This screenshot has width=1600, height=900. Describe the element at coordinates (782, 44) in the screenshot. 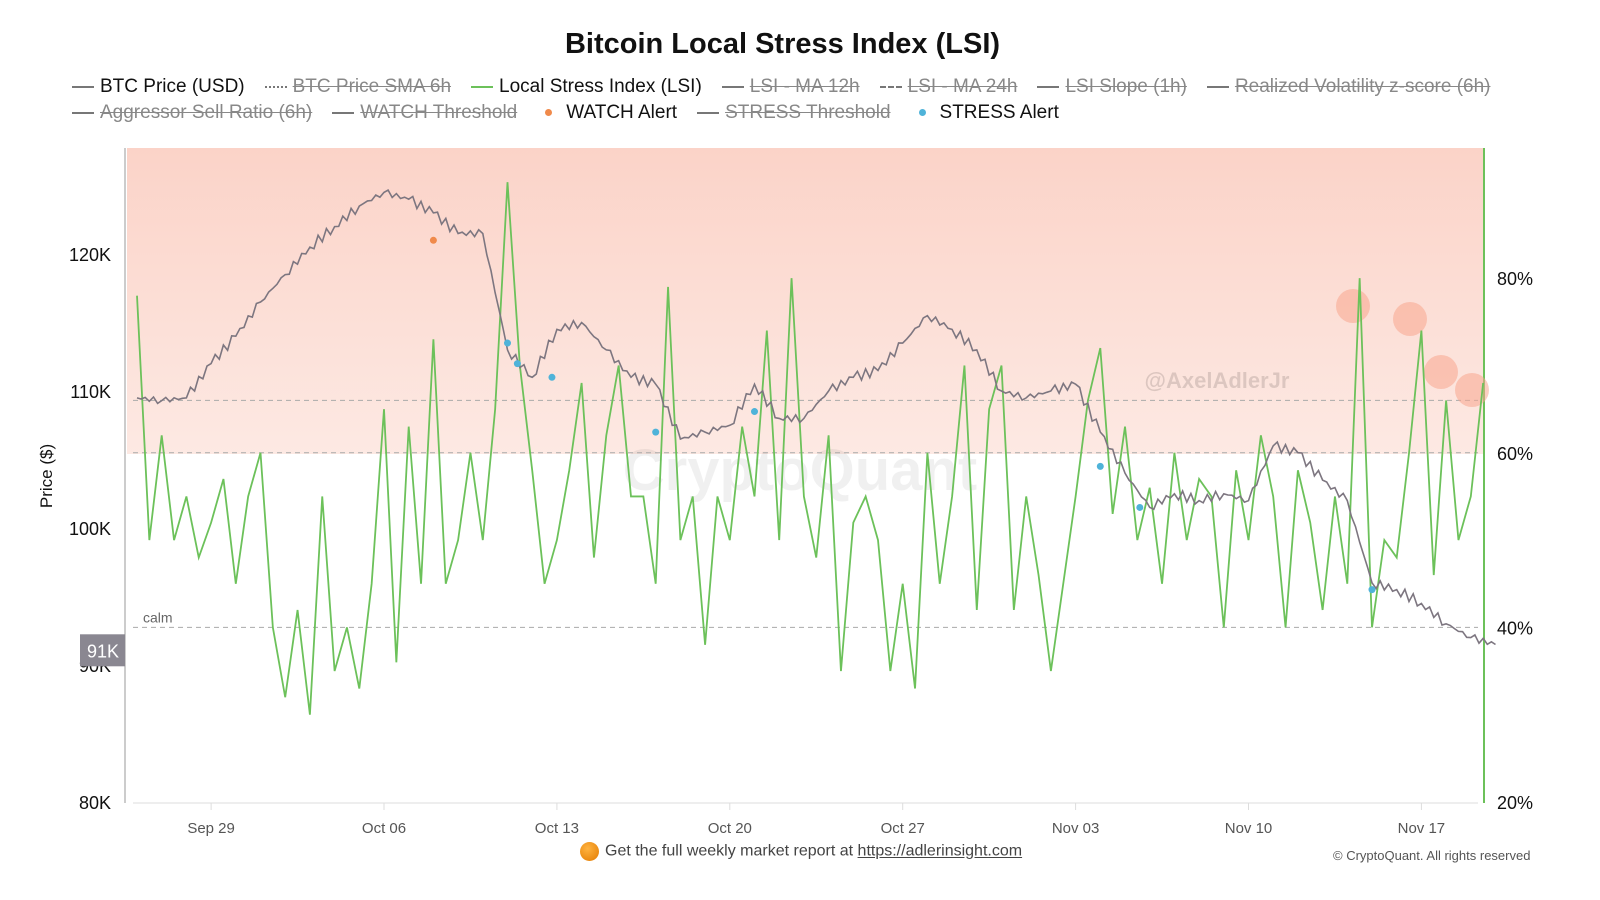

I see `chart-title: Bitcoin Local Stress Index (LSI)` at that location.